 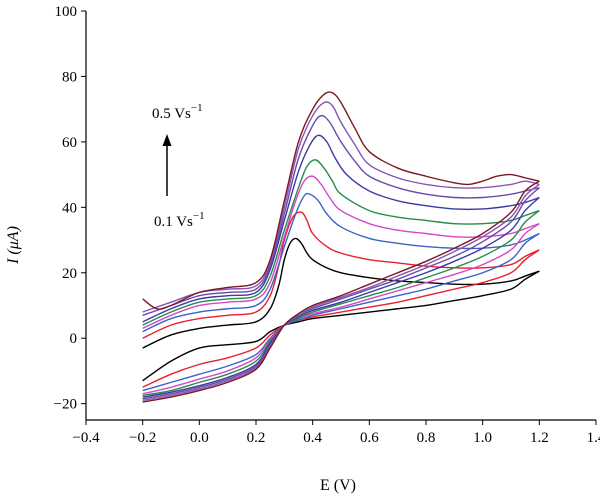 I want to click on y-tick-label: 100, so click(x=66, y=12).